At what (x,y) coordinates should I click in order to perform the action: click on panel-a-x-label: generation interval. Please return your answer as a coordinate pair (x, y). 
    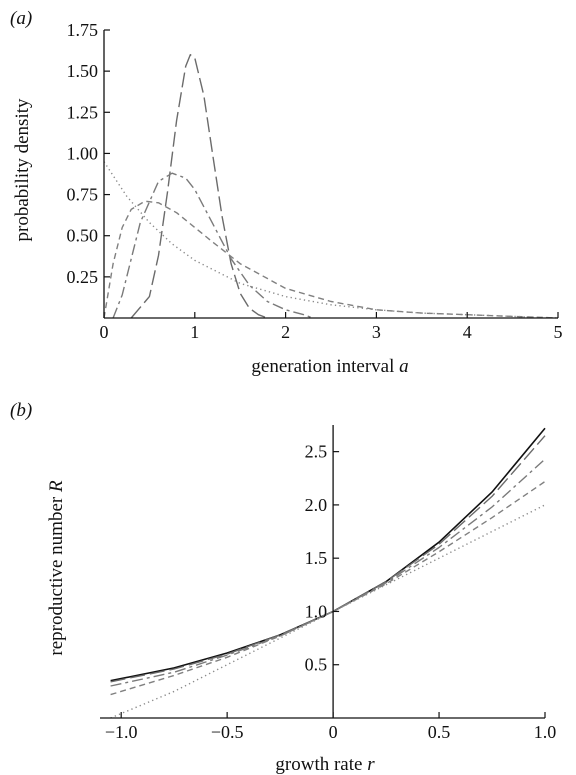
    Looking at the image, I should click on (322, 366).